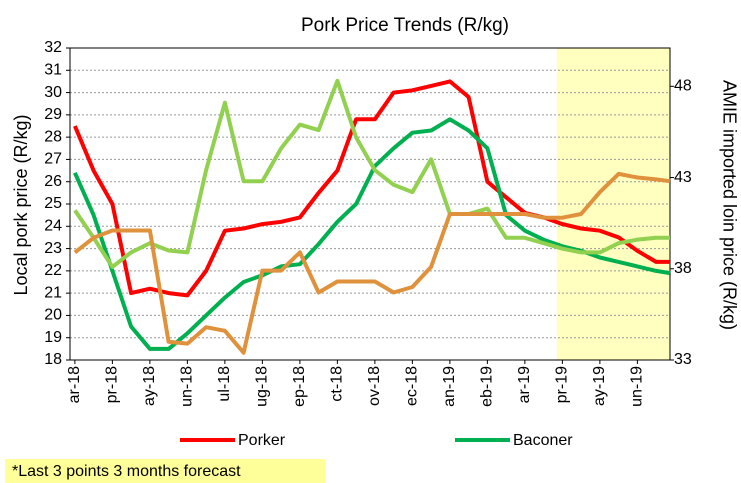 The width and height of the screenshot is (741, 483). What do you see at coordinates (374, 386) in the screenshot?
I see `x-tick-label: ov-18` at bounding box center [374, 386].